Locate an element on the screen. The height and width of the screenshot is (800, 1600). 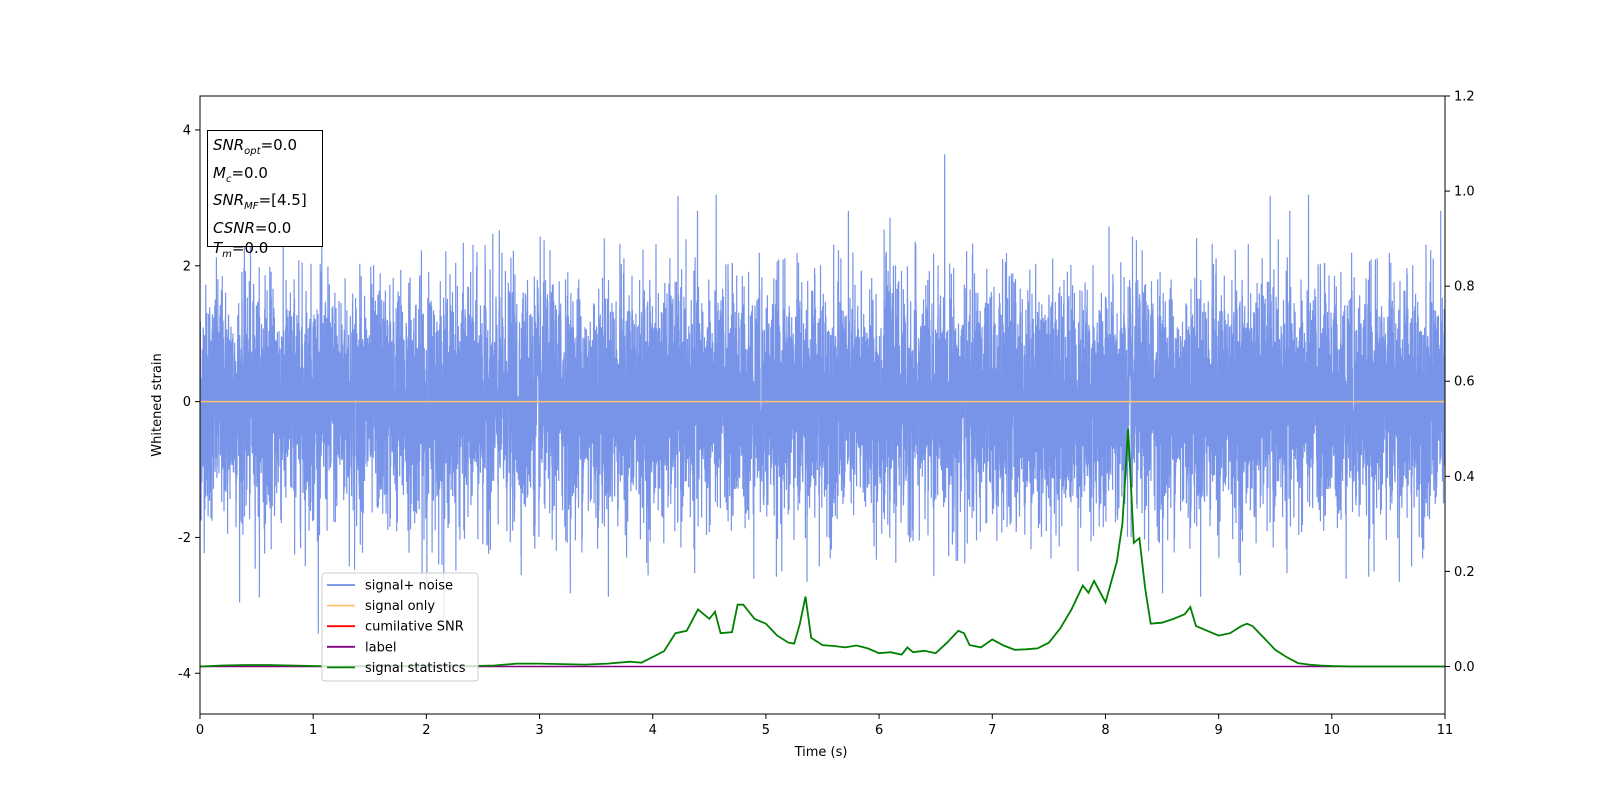
mc-line: Mc=0.0 is located at coordinates (240, 174).